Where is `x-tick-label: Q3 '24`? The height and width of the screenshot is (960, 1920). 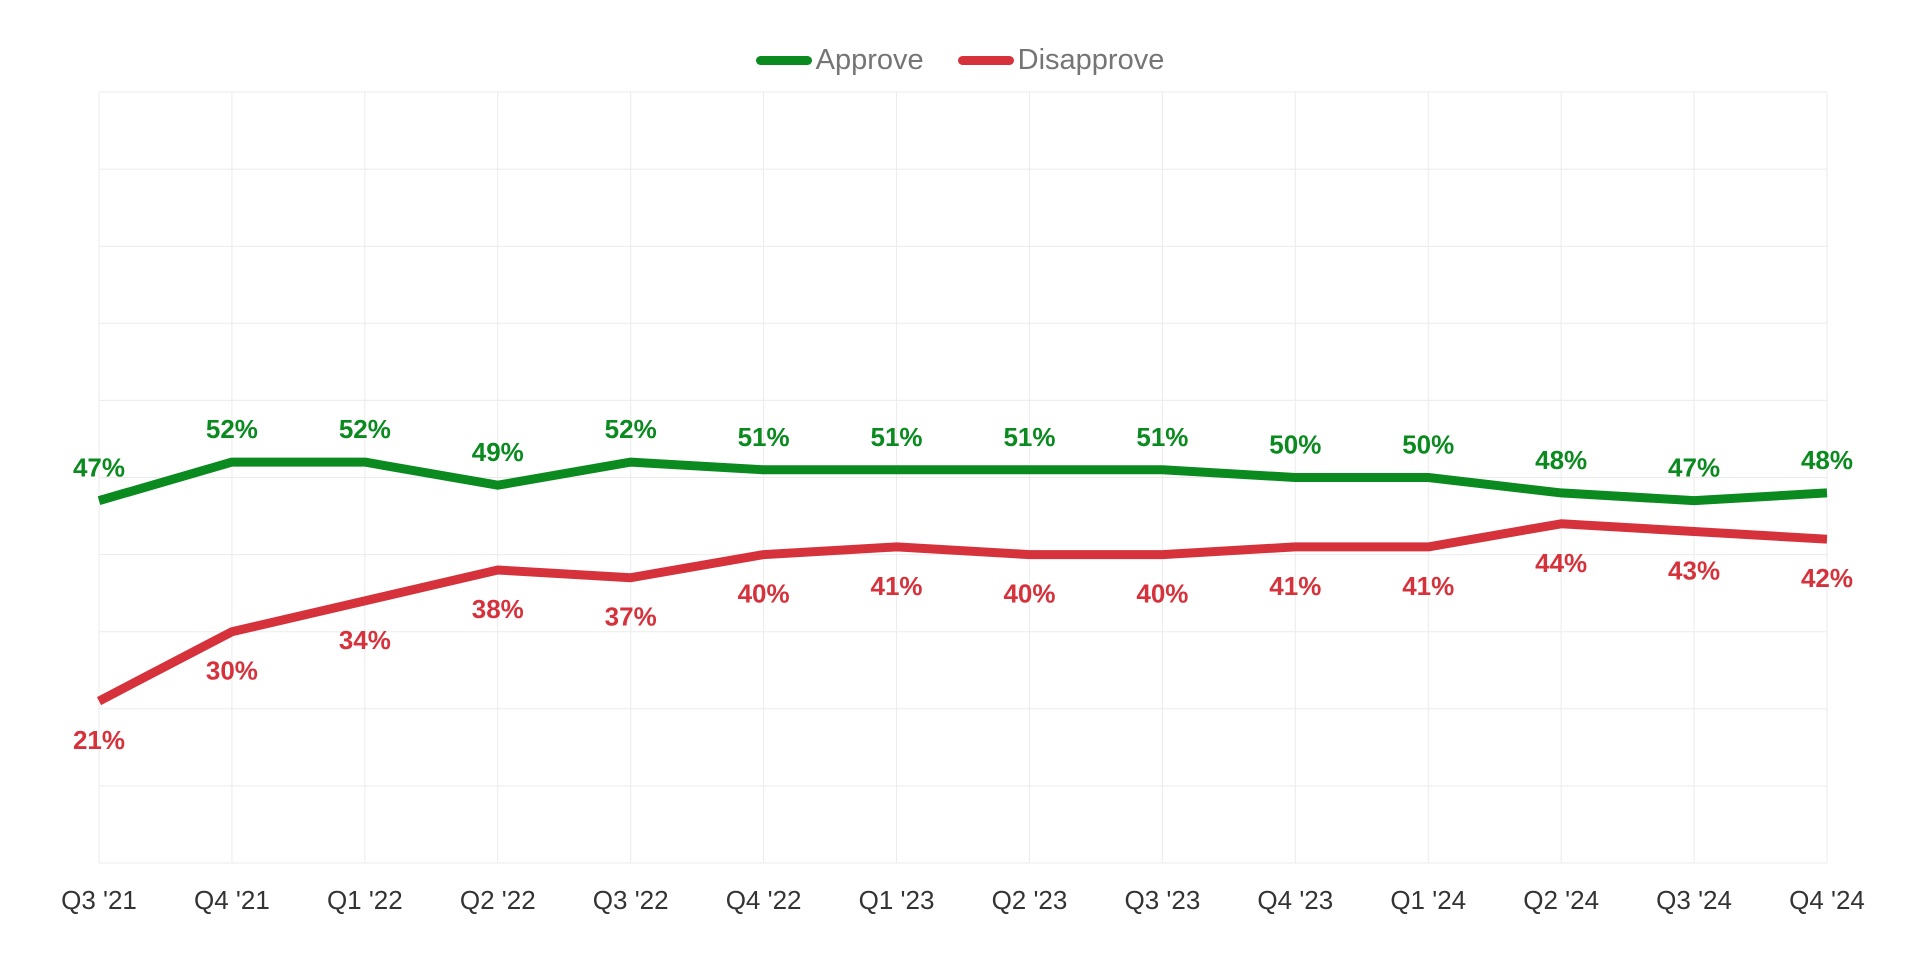 x-tick-label: Q3 '24 is located at coordinates (1694, 900).